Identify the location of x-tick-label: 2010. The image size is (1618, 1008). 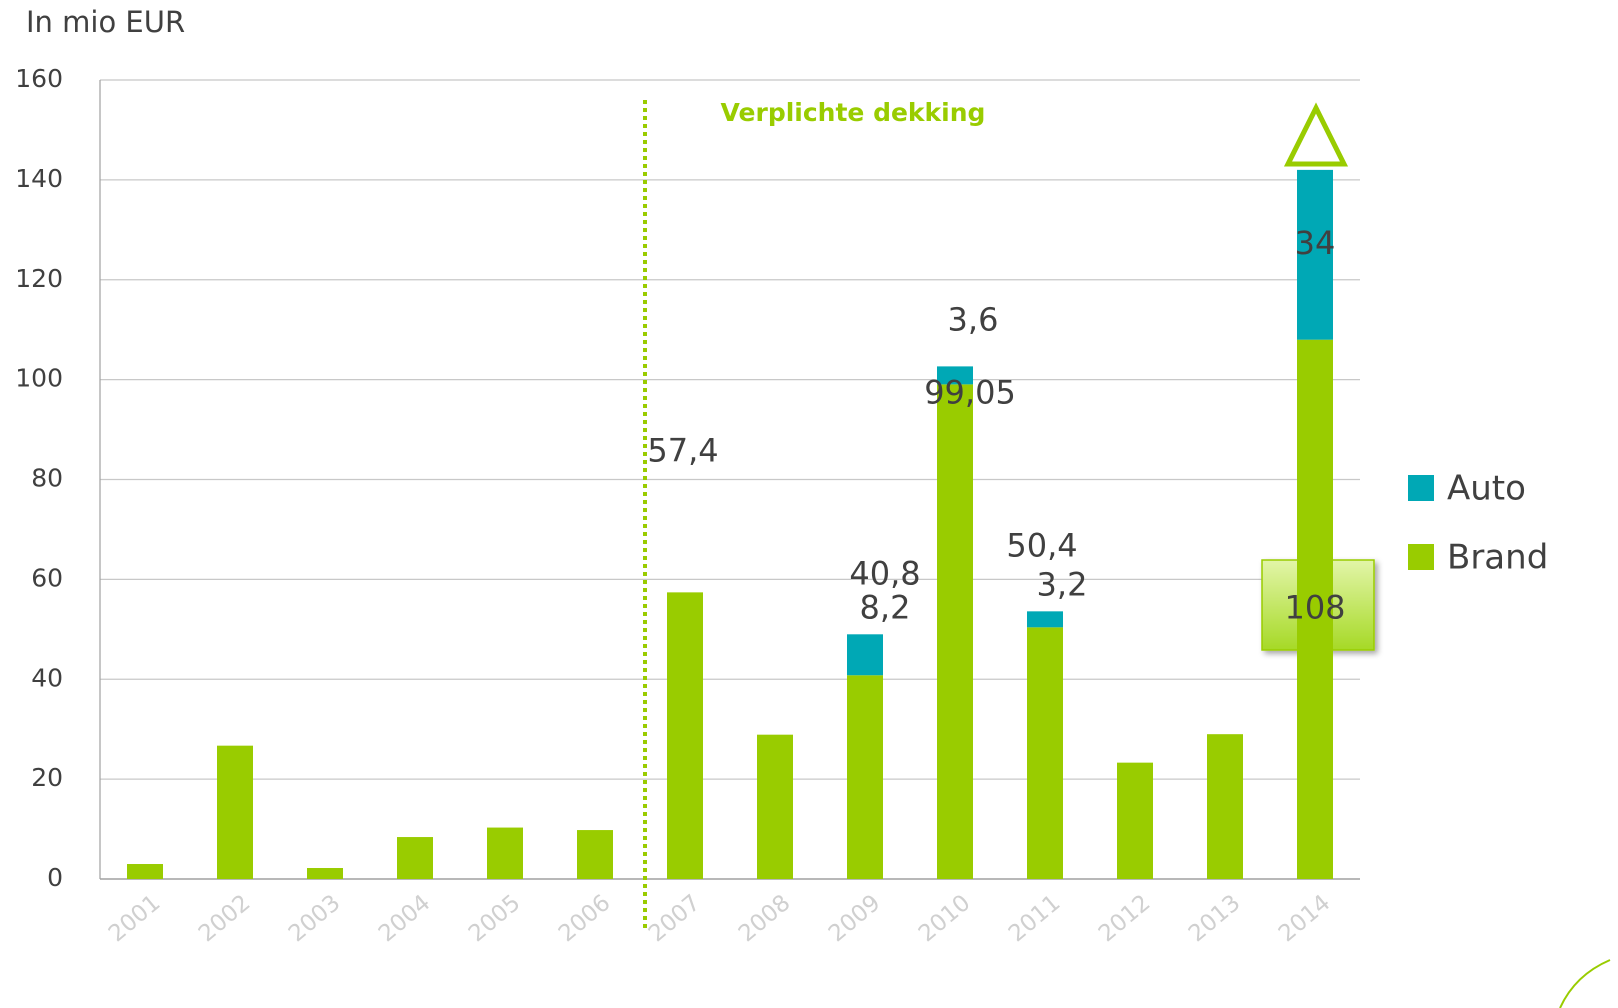
(945, 919).